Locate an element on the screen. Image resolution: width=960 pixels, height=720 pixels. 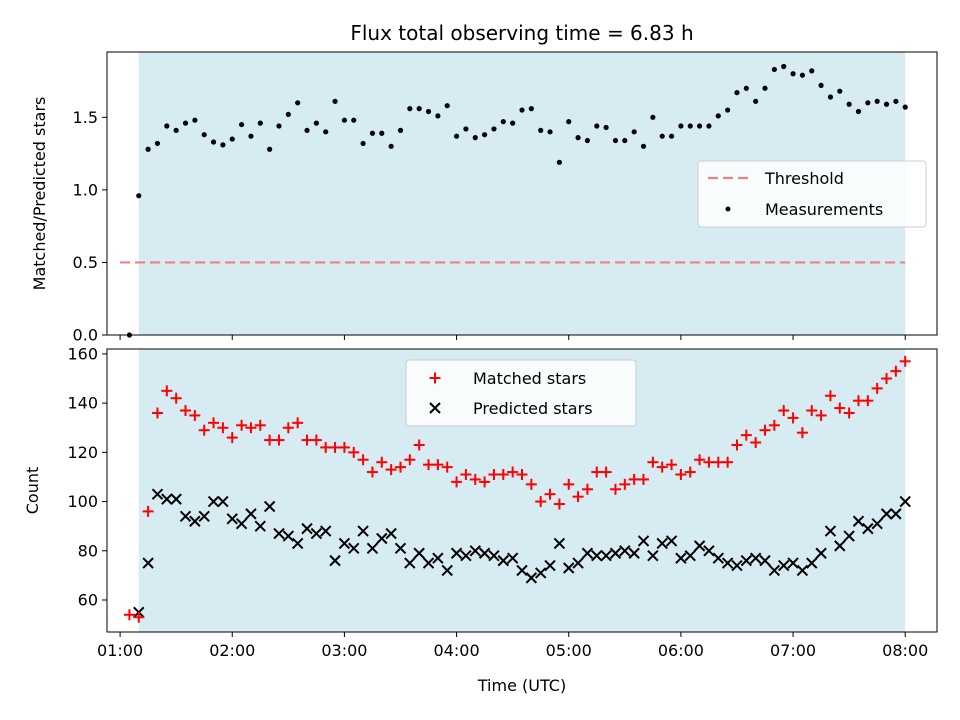
x-axis-label: Time (UTC) is located at coordinates (521, 685).